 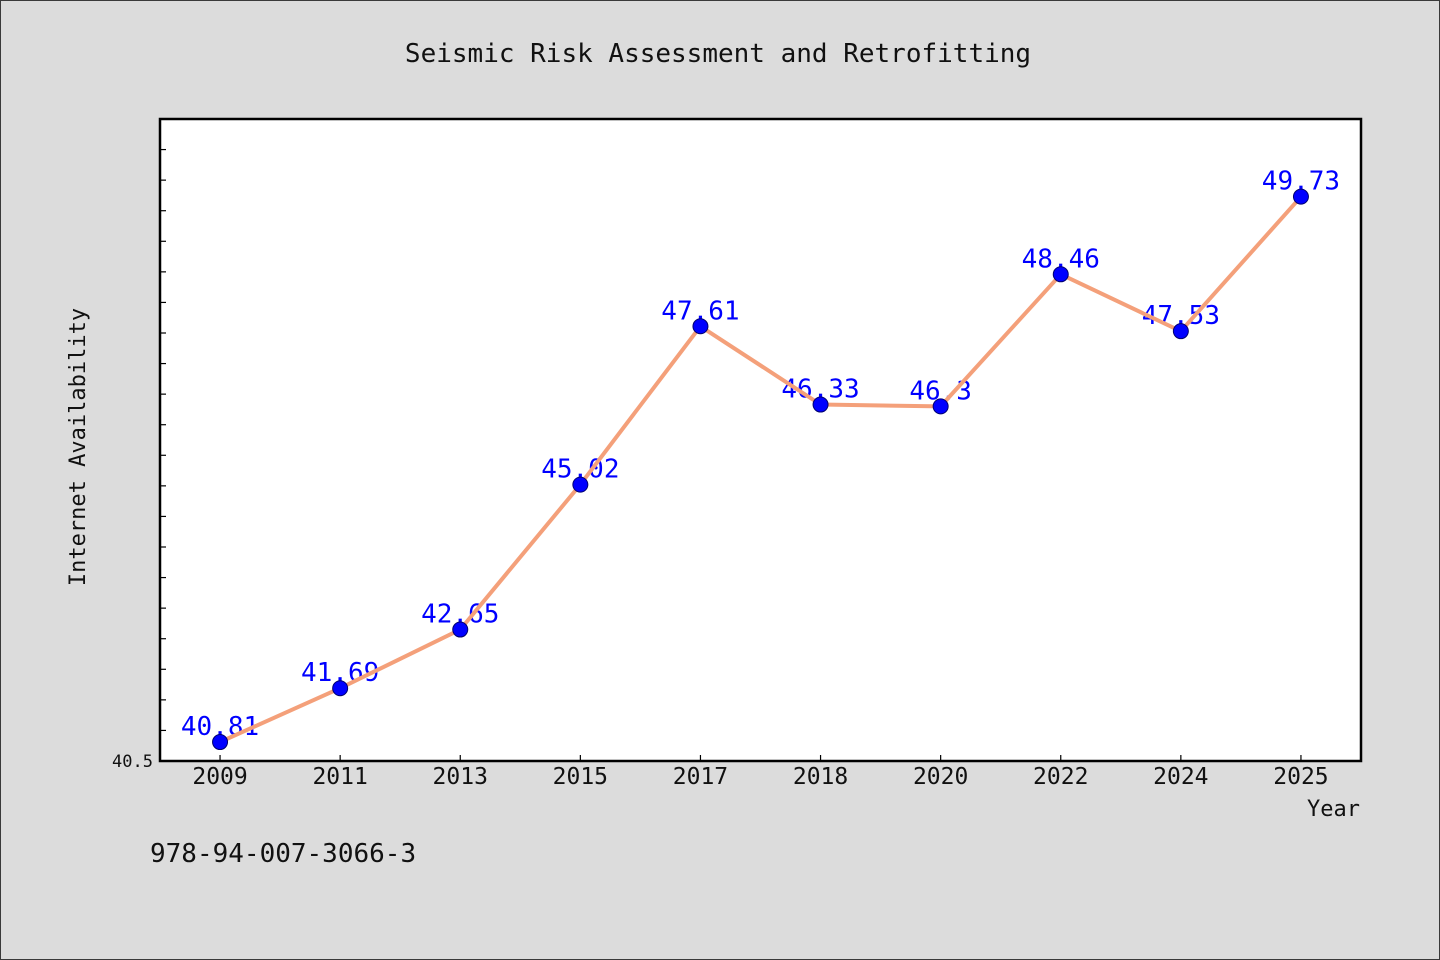 What do you see at coordinates (339, 777) in the screenshot?
I see `x-tick-label: 2011` at bounding box center [339, 777].